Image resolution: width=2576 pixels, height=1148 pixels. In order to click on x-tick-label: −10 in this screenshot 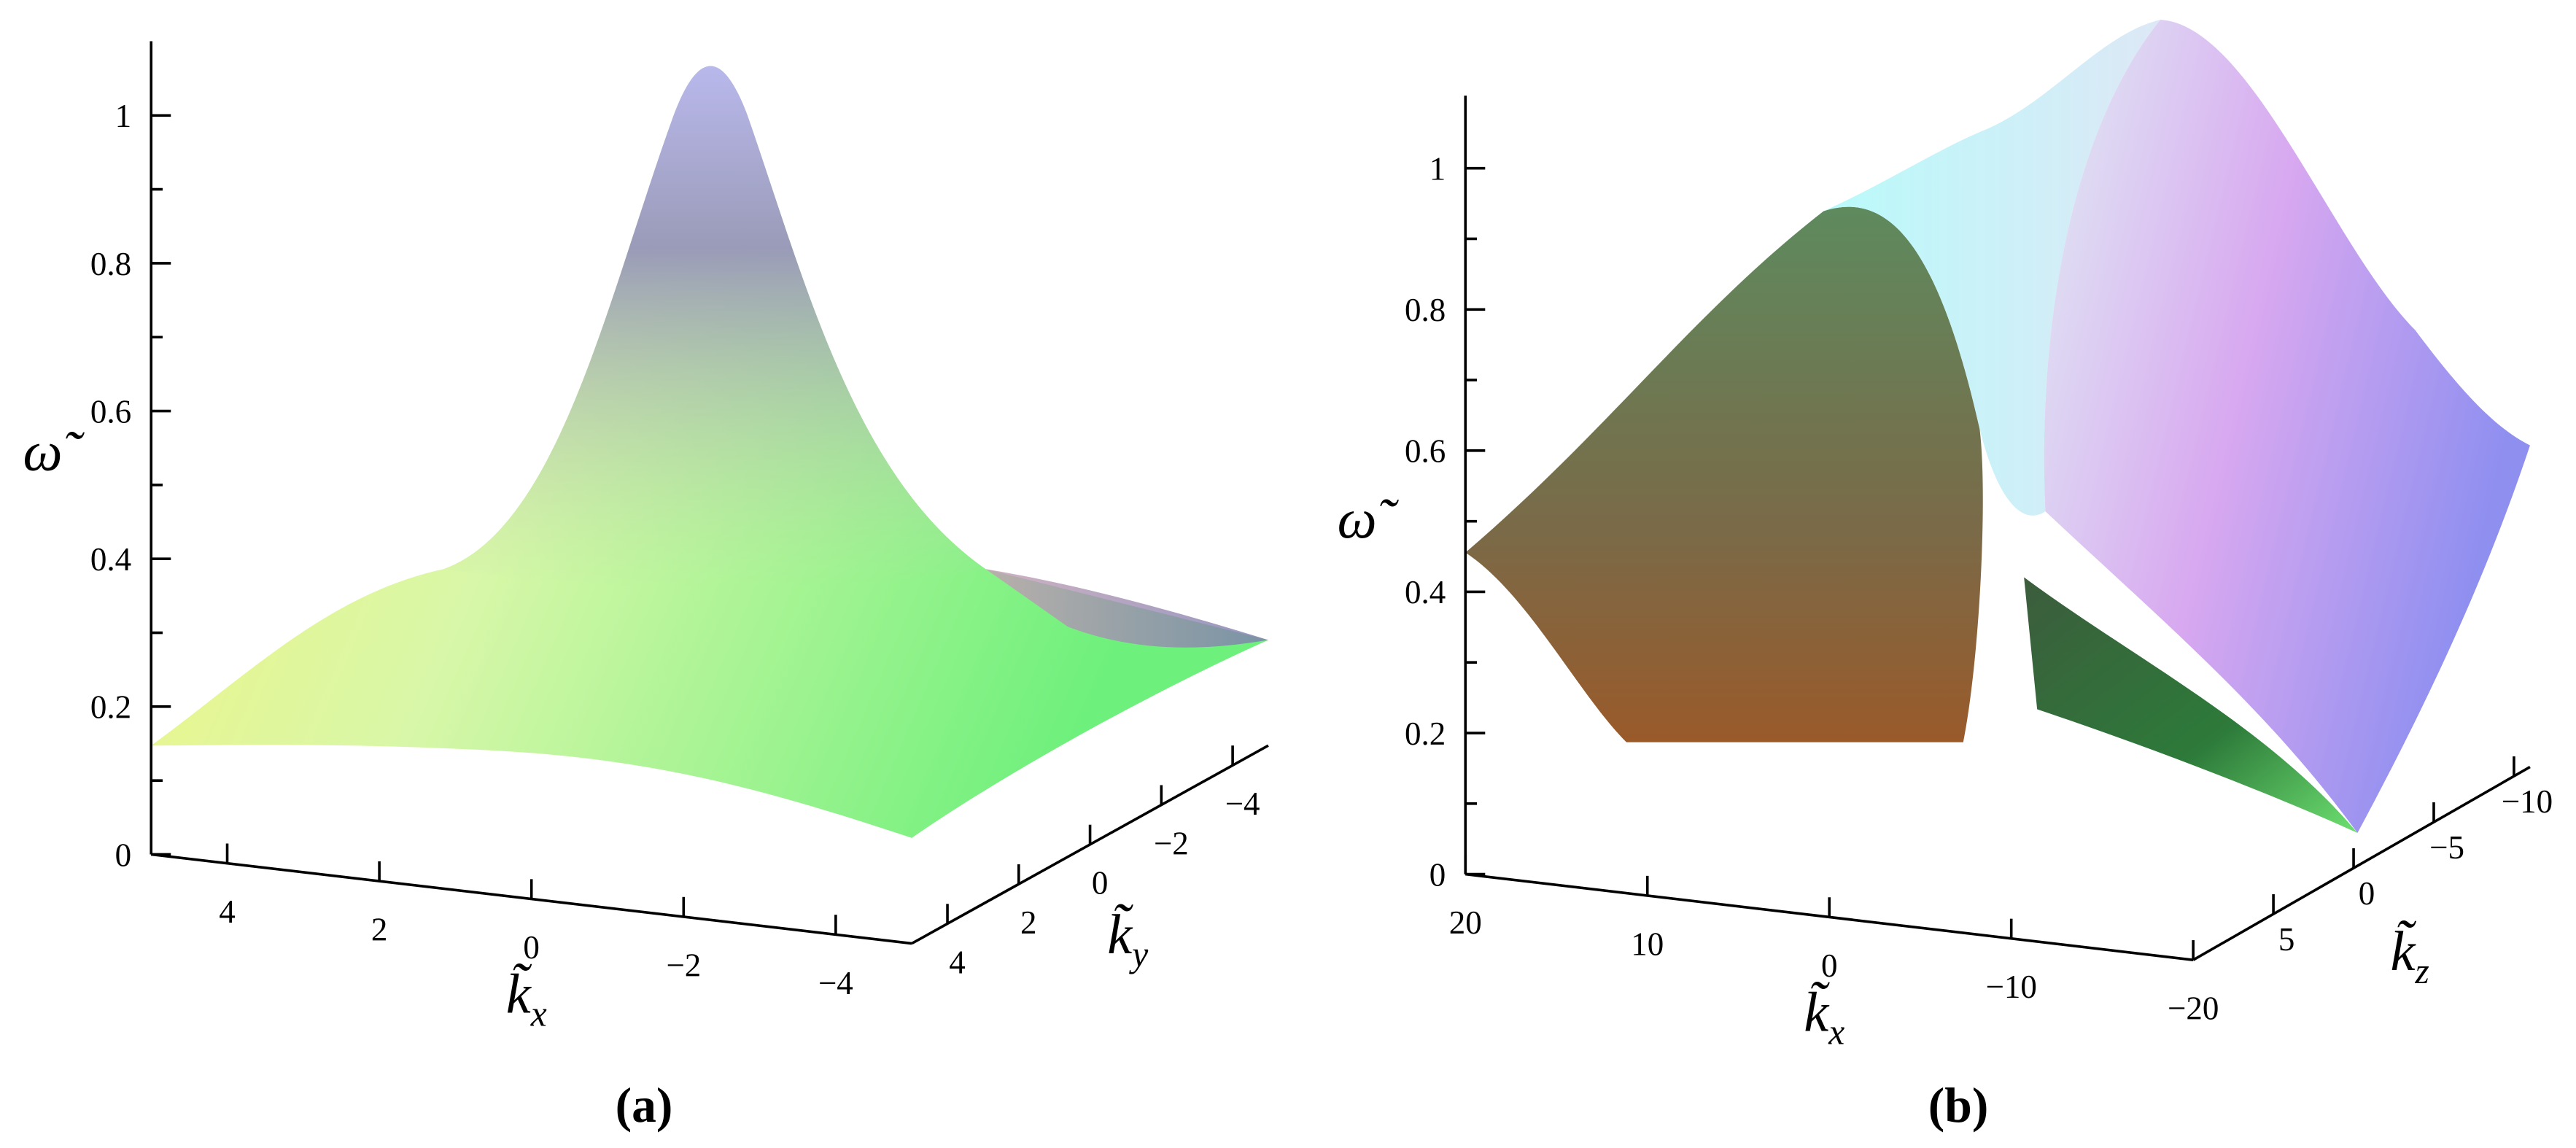, I will do `click(2011, 987)`.